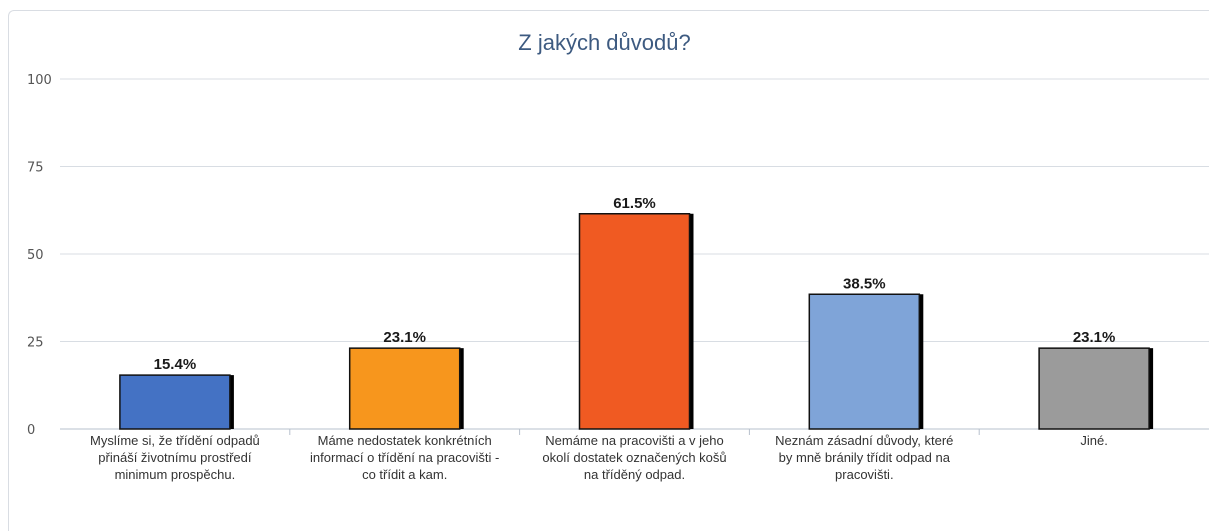 Image resolution: width=1209 pixels, height=531 pixels. What do you see at coordinates (35, 255) in the screenshot?
I see `y-tick-label: 50` at bounding box center [35, 255].